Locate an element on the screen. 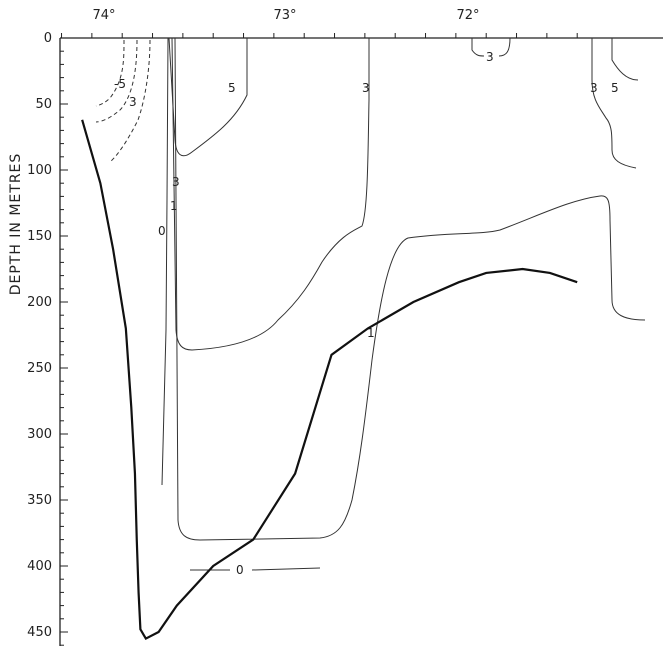  y-axis-title: DEPTH IN METRES is located at coordinates (16, 224).